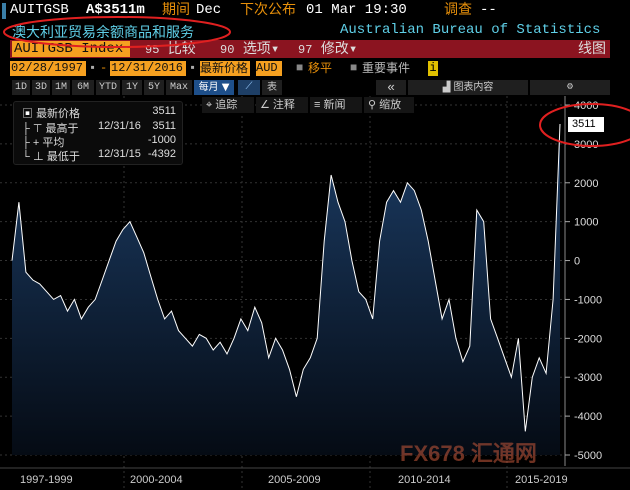 The width and height of the screenshot is (630, 490). I want to click on events-label: 重要事件, so click(386, 68).